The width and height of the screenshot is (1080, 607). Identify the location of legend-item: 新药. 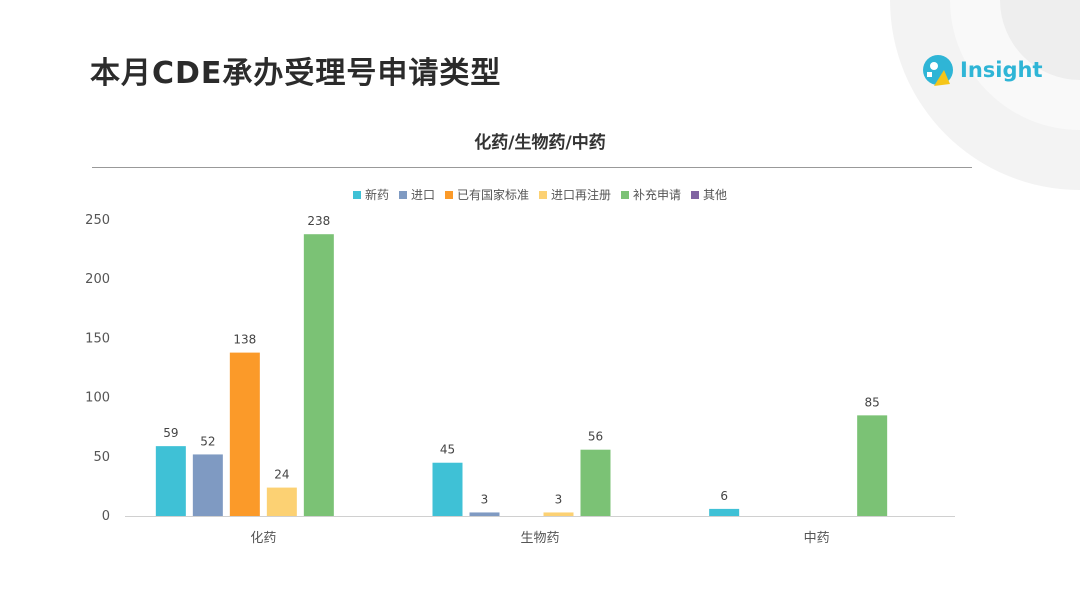
(370, 194).